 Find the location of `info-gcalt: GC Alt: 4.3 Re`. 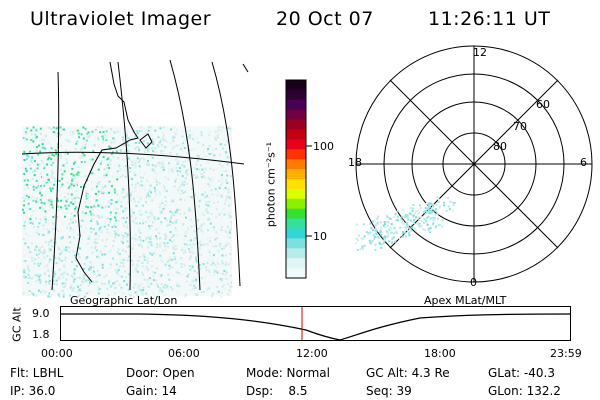

info-gcalt: GC Alt: 4.3 Re is located at coordinates (408, 373).